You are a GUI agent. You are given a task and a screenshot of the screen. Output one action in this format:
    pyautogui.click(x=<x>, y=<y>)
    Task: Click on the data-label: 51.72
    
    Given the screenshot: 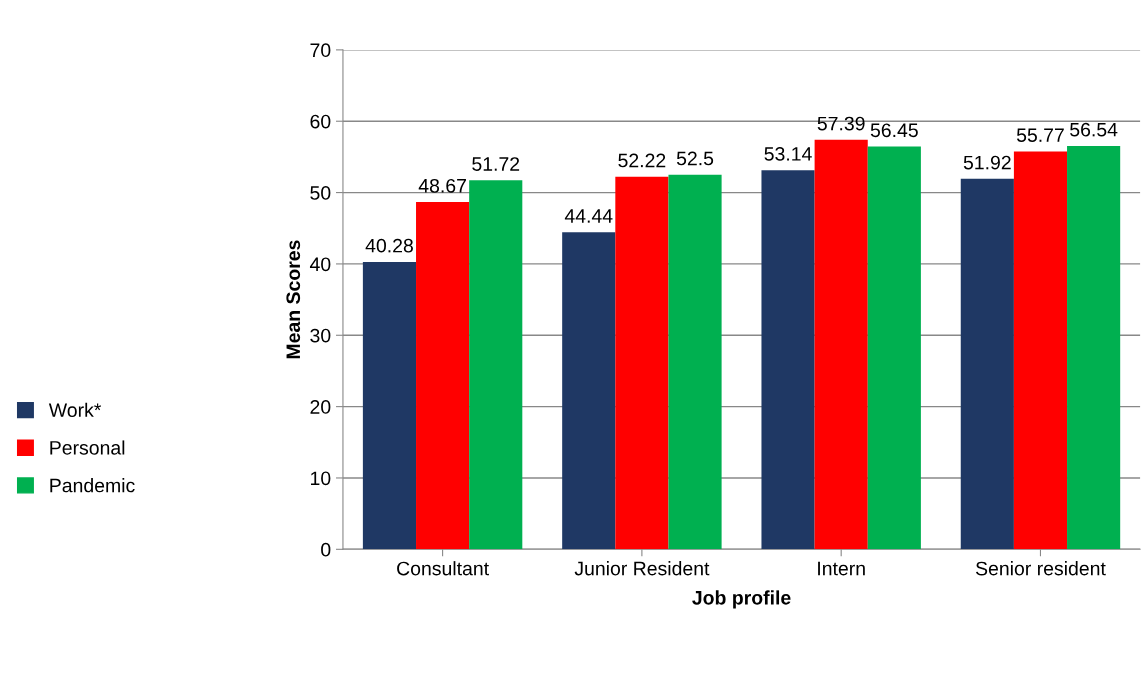 What is the action you would take?
    pyautogui.click(x=496, y=164)
    